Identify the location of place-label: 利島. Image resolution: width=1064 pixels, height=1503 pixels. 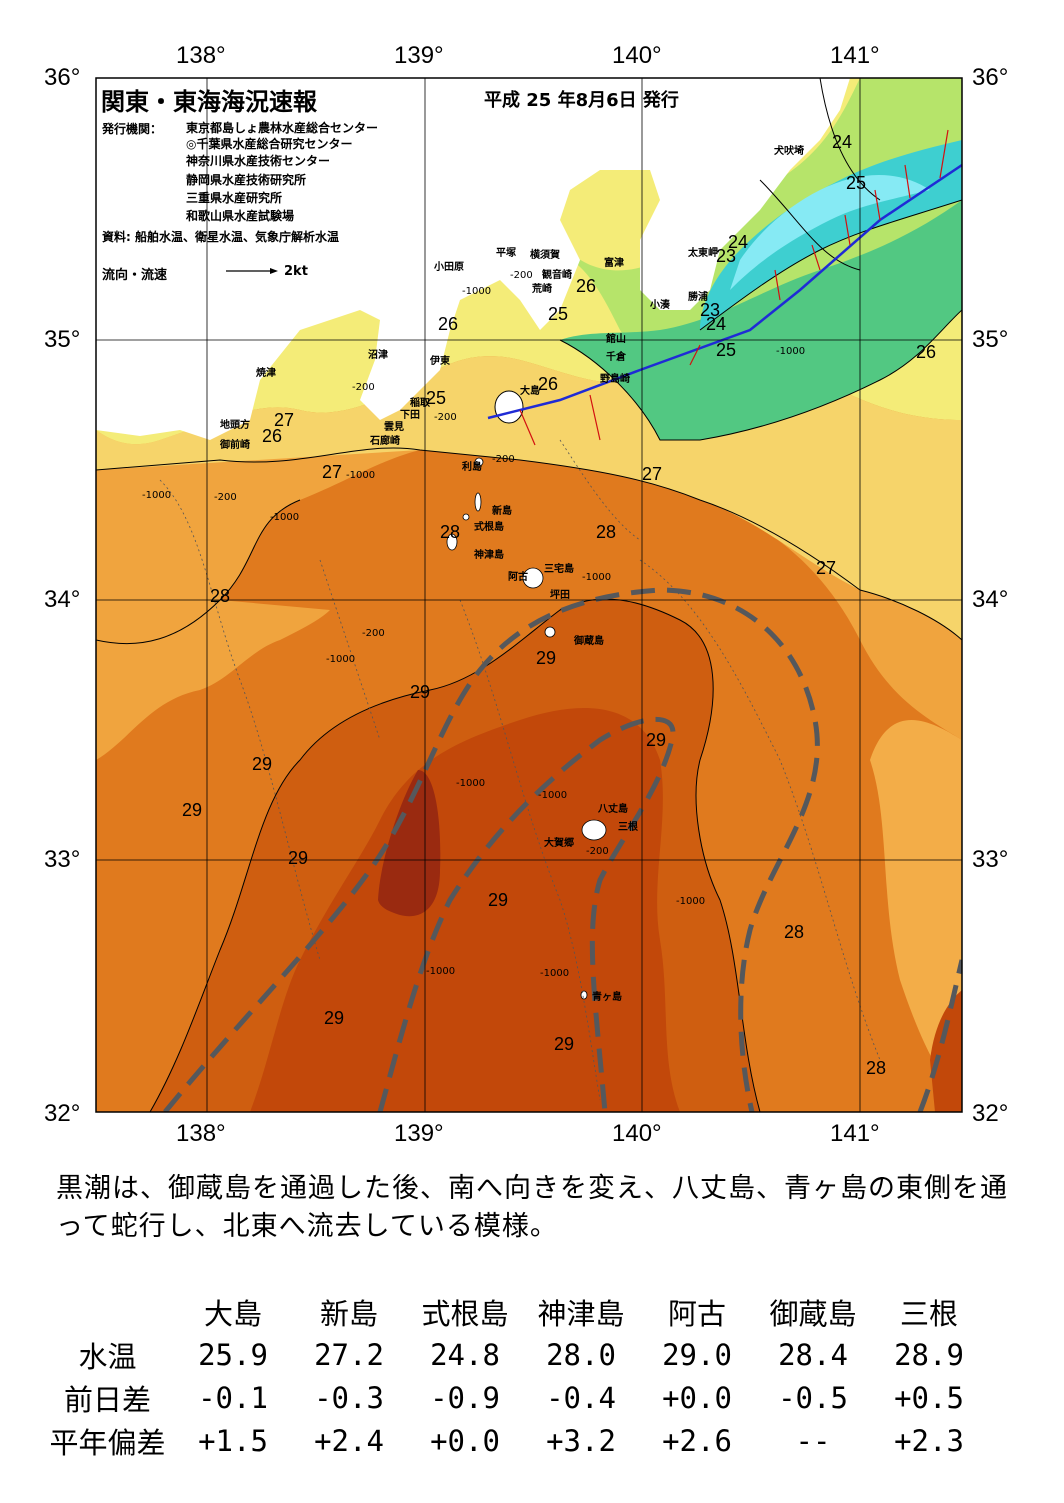
(472, 467).